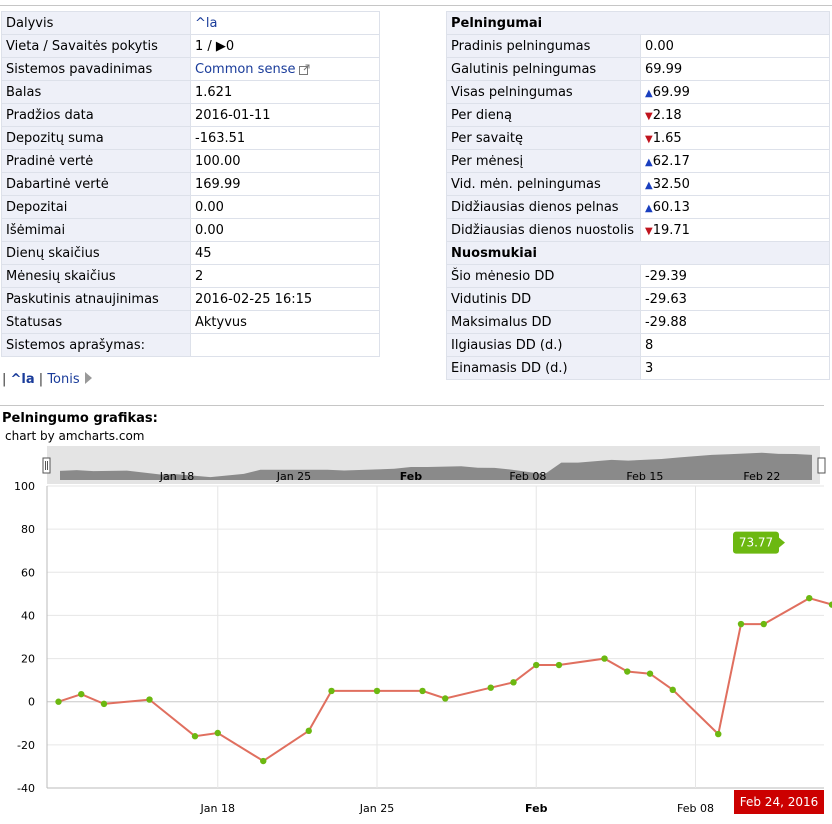 The height and width of the screenshot is (824, 832). What do you see at coordinates (96, 345) in the screenshot?
I see `info-label: Sistemos aprašymas:` at bounding box center [96, 345].